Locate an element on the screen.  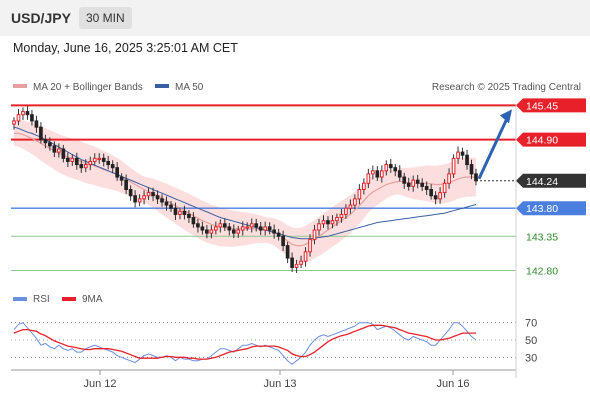
level-label-144.90: 144.90 is located at coordinates (542, 141).